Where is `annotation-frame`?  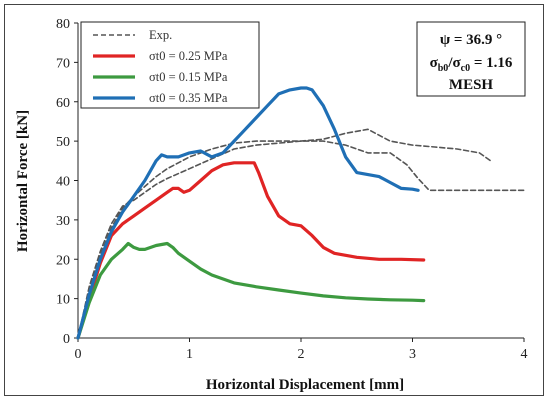
annotation-frame is located at coordinates (471, 59).